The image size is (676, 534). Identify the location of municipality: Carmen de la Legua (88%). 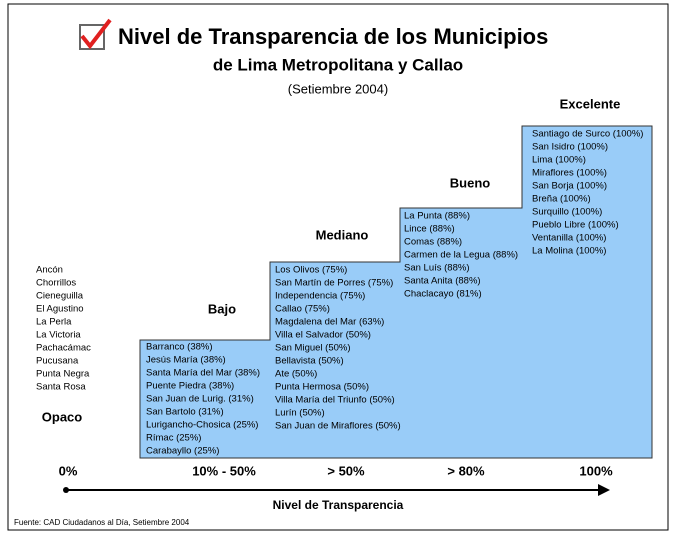
(461, 255).